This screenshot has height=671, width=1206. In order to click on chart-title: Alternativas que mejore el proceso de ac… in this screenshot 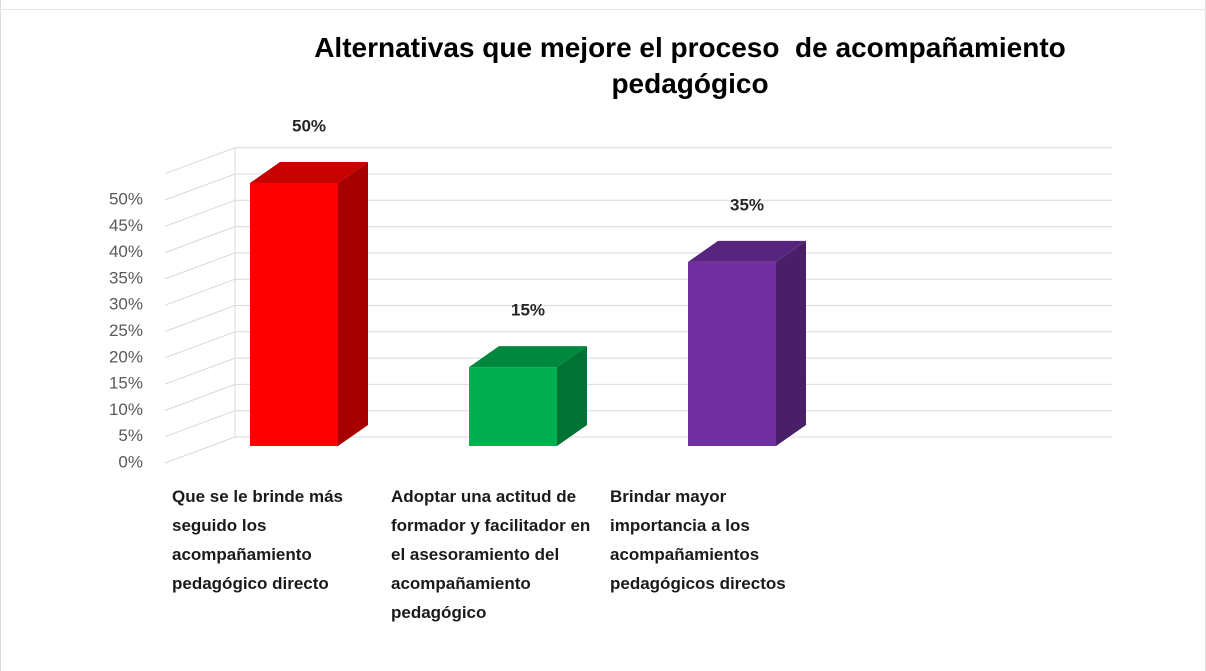, I will do `click(694, 65)`.